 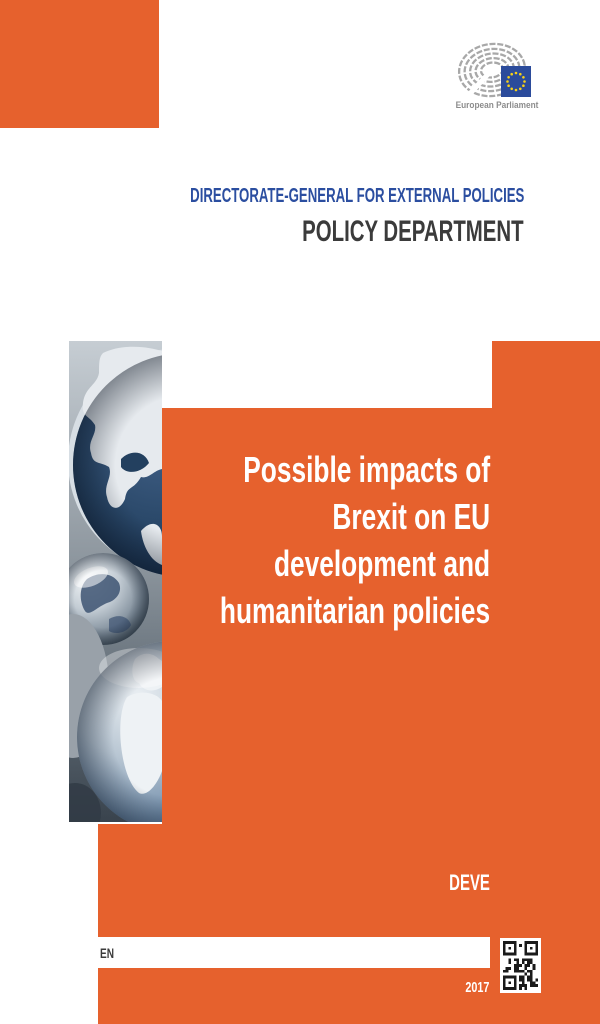 What do you see at coordinates (413, 231) in the screenshot?
I see `policy-department-heading: POLICY DEPARTMENT` at bounding box center [413, 231].